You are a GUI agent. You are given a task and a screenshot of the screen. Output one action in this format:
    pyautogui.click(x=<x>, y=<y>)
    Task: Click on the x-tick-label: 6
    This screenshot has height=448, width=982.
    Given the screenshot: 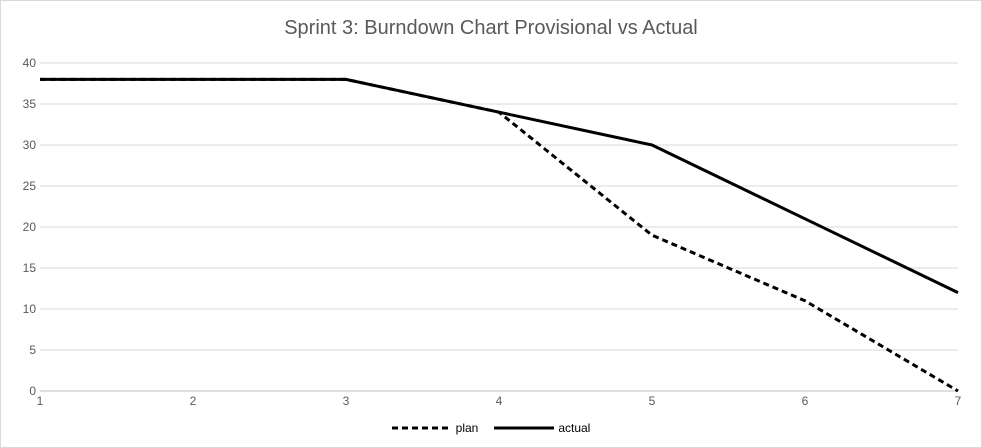 What is the action you would take?
    pyautogui.click(x=805, y=401)
    